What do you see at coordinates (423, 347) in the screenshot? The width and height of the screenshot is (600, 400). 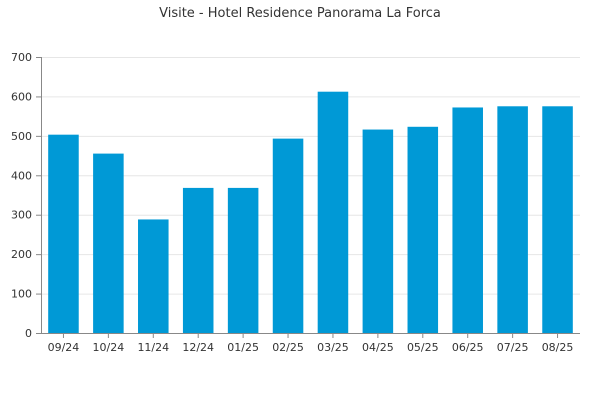 I see `x-tick-label: 05/25` at bounding box center [423, 347].